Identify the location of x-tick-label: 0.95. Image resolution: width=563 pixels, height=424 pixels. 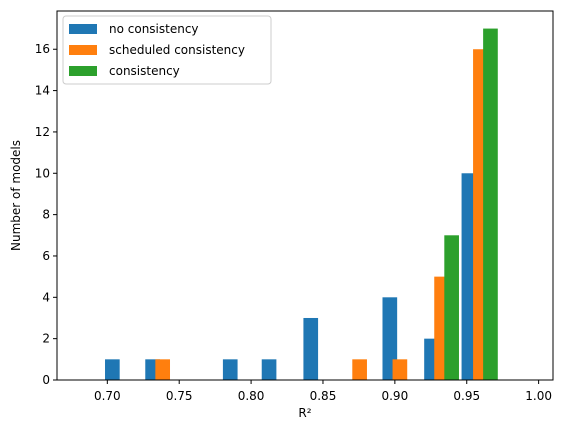
(466, 396).